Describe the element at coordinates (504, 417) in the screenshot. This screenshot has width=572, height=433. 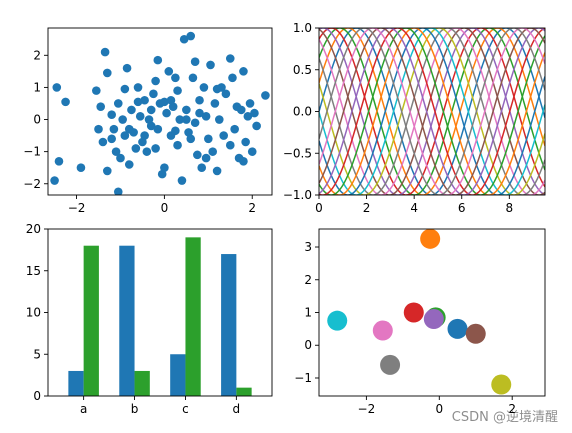
I see `watermark: CSDN @逆境清醒` at that location.